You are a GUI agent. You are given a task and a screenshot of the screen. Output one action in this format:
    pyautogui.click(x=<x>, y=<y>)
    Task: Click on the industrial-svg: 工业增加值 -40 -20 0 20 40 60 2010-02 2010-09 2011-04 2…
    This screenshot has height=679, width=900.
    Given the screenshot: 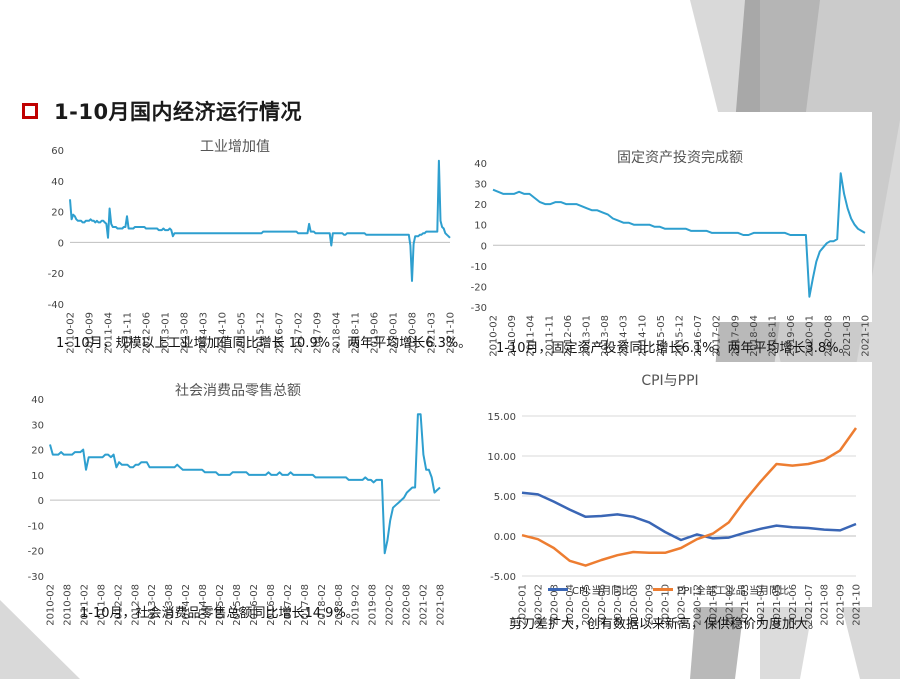 What is the action you would take?
    pyautogui.click(x=252, y=246)
    